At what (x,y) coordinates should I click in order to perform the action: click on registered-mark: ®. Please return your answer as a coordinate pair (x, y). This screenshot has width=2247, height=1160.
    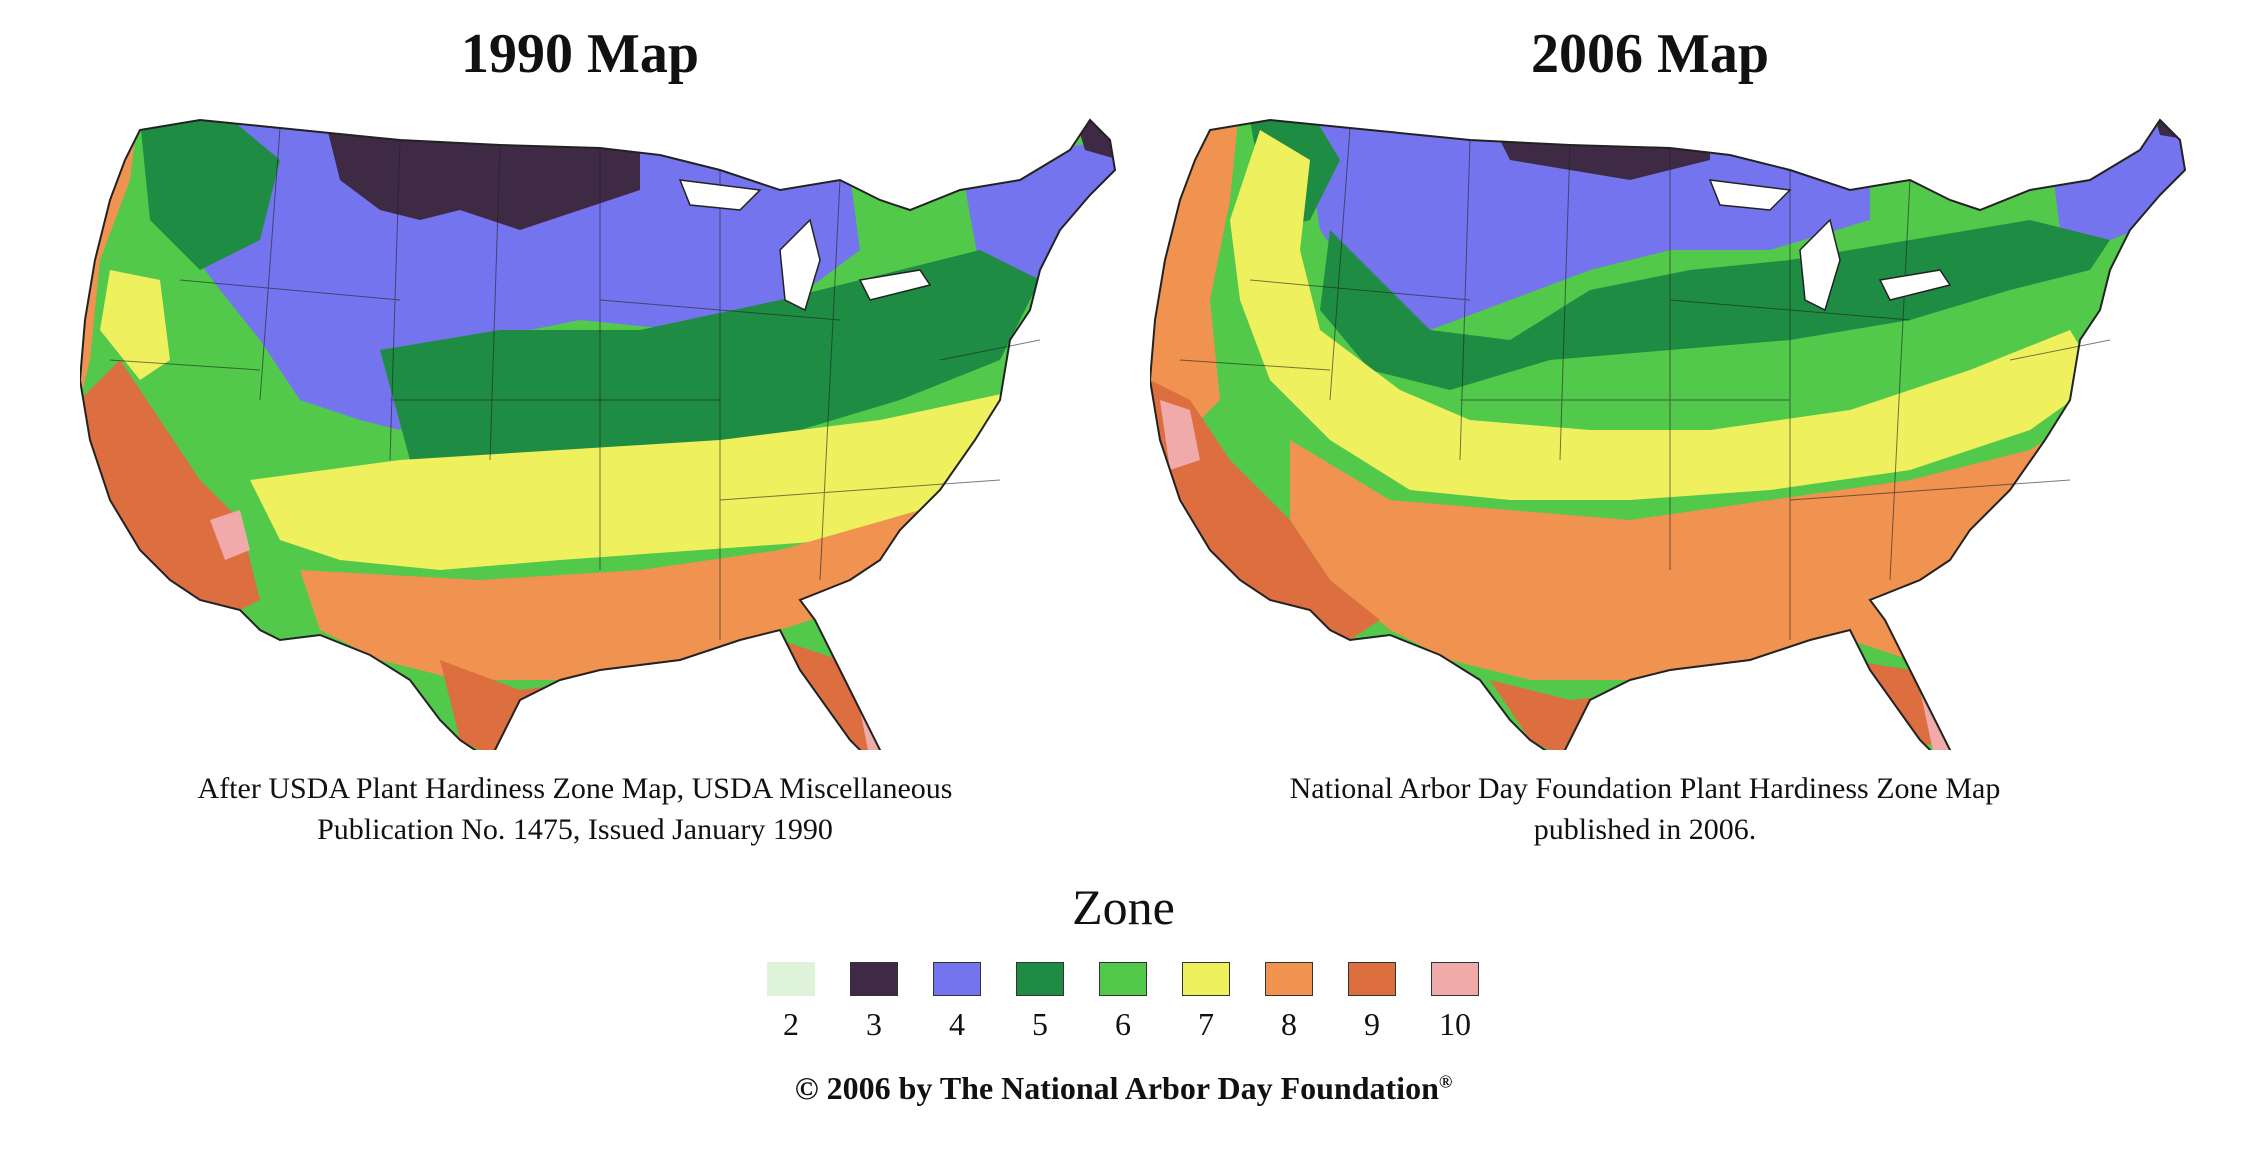
    Looking at the image, I should click on (1445, 1081).